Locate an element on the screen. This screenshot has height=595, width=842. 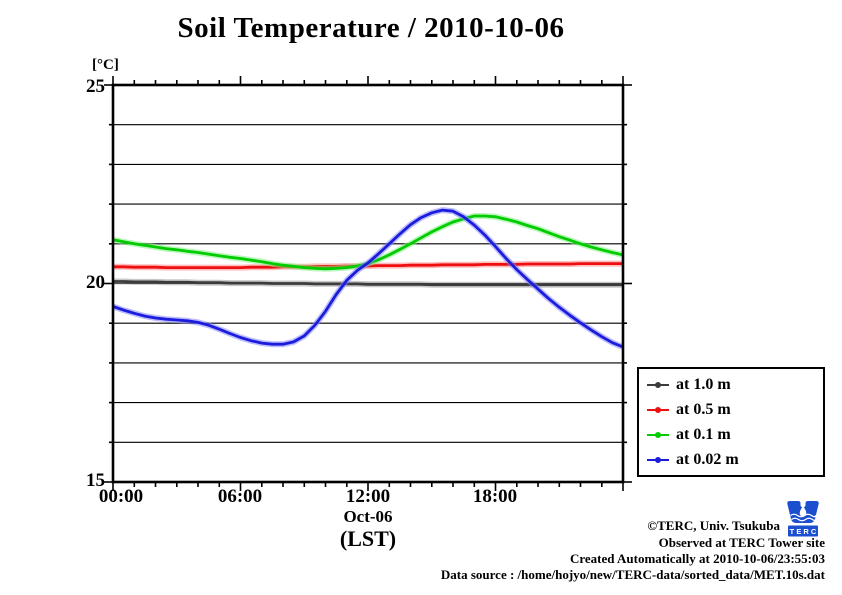
legend-label: at 0.1 m is located at coordinates (703, 434).